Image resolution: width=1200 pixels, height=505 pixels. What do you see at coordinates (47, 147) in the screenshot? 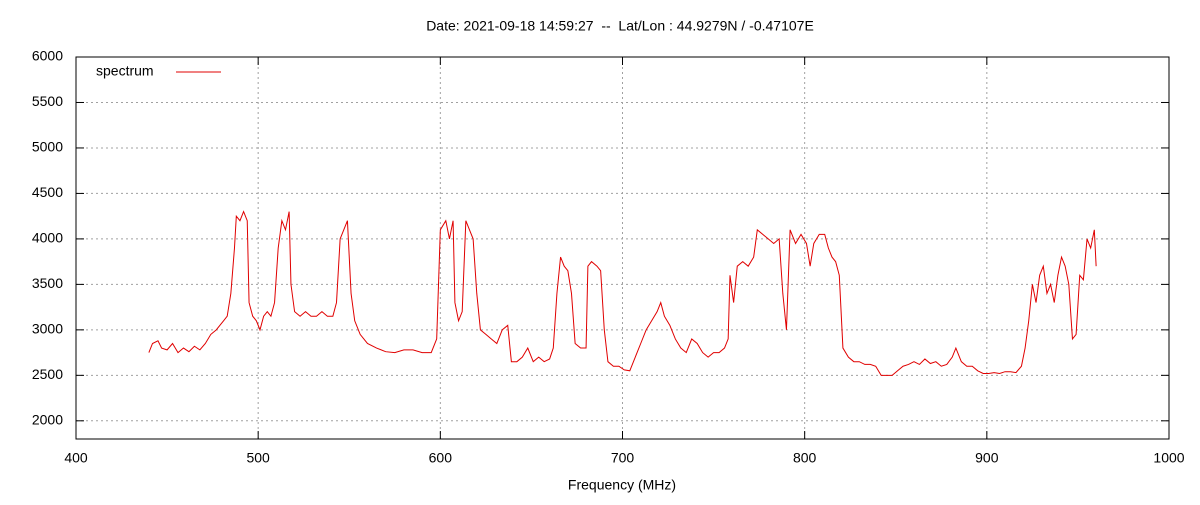
I see `y-tick-label: 5000` at bounding box center [47, 147].